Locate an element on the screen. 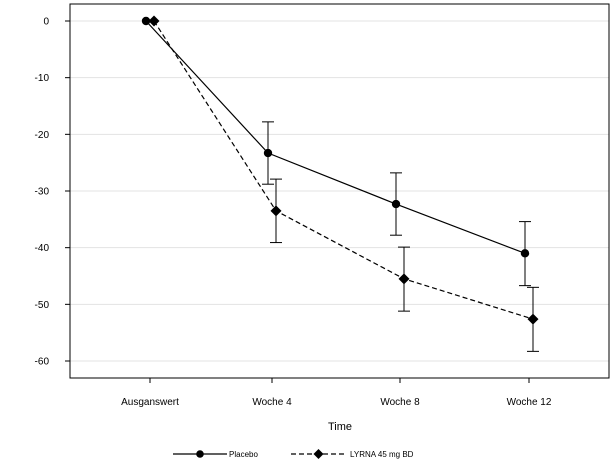 The image size is (615, 467). legend-item-2: LYRNA 45 mg BD is located at coordinates (352, 454).